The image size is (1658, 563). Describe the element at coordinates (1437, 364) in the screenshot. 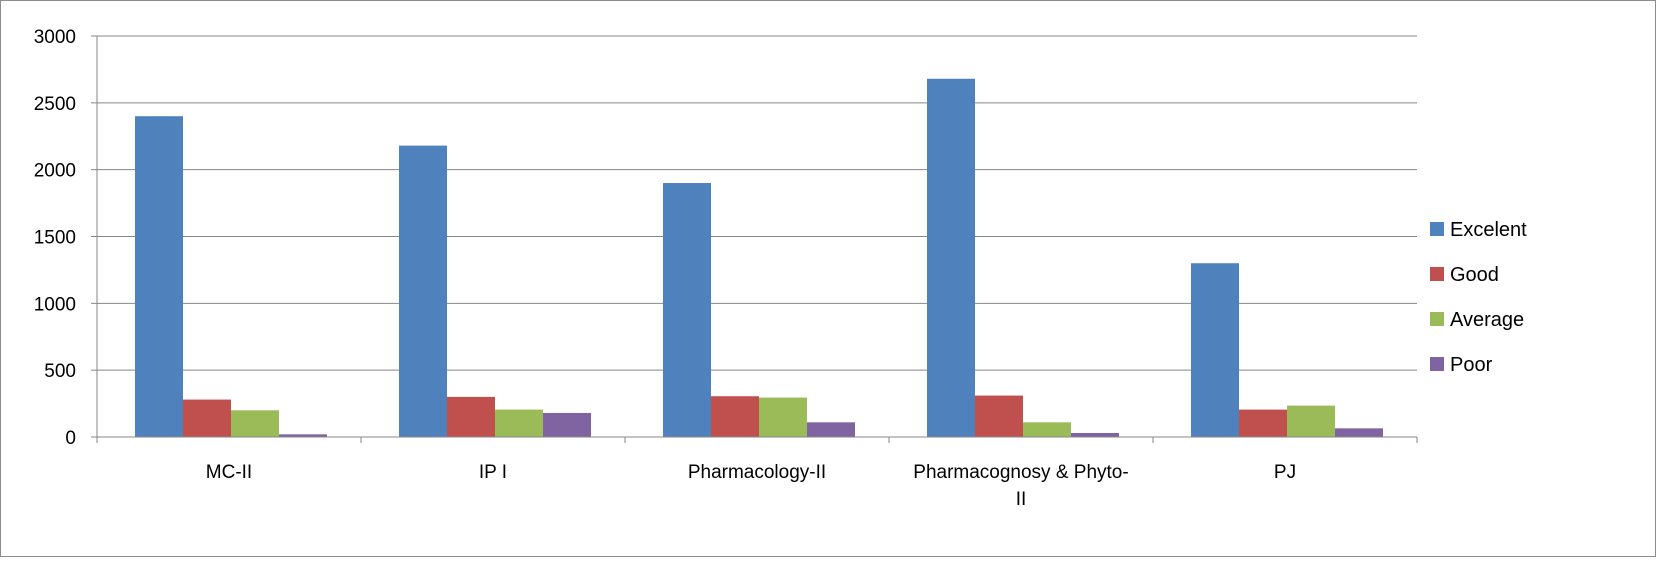

I see `legend-swatch-poor` at that location.